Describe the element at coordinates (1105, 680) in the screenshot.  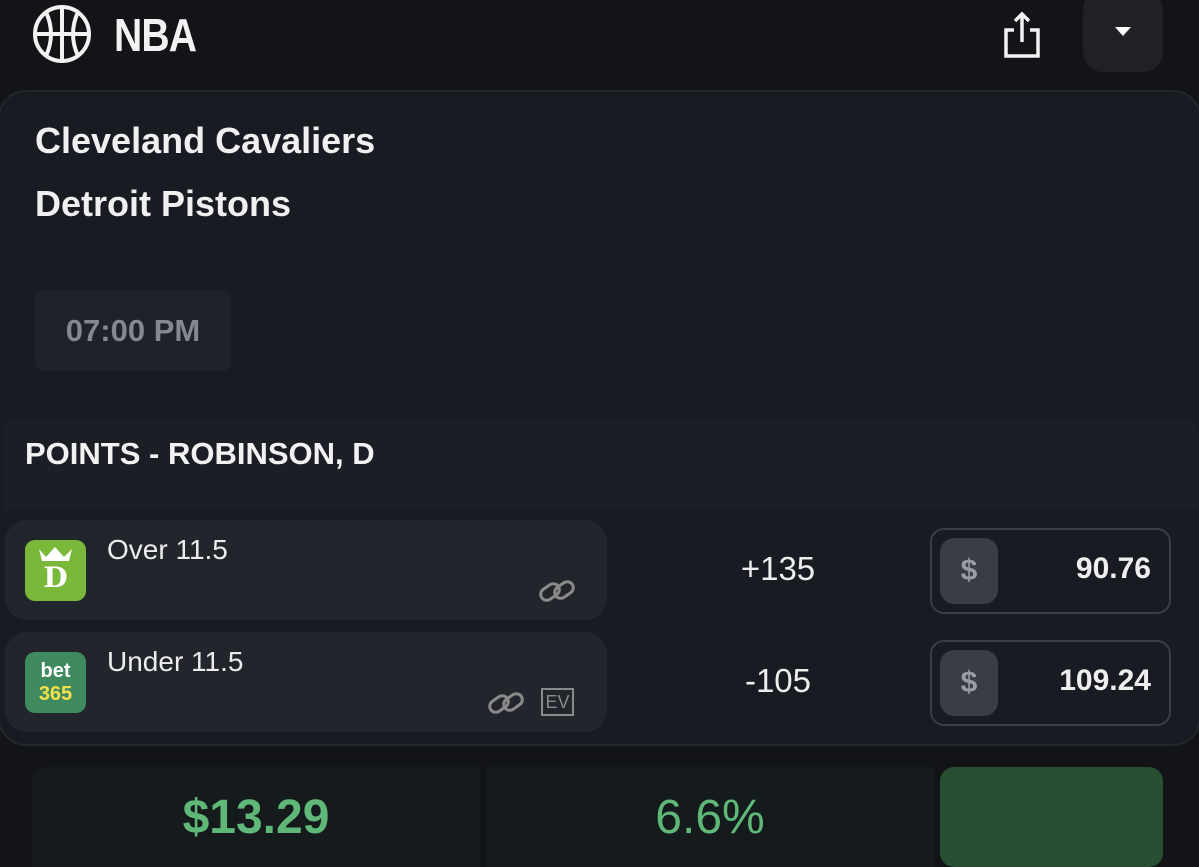
I see `stake-value: 109.24` at that location.